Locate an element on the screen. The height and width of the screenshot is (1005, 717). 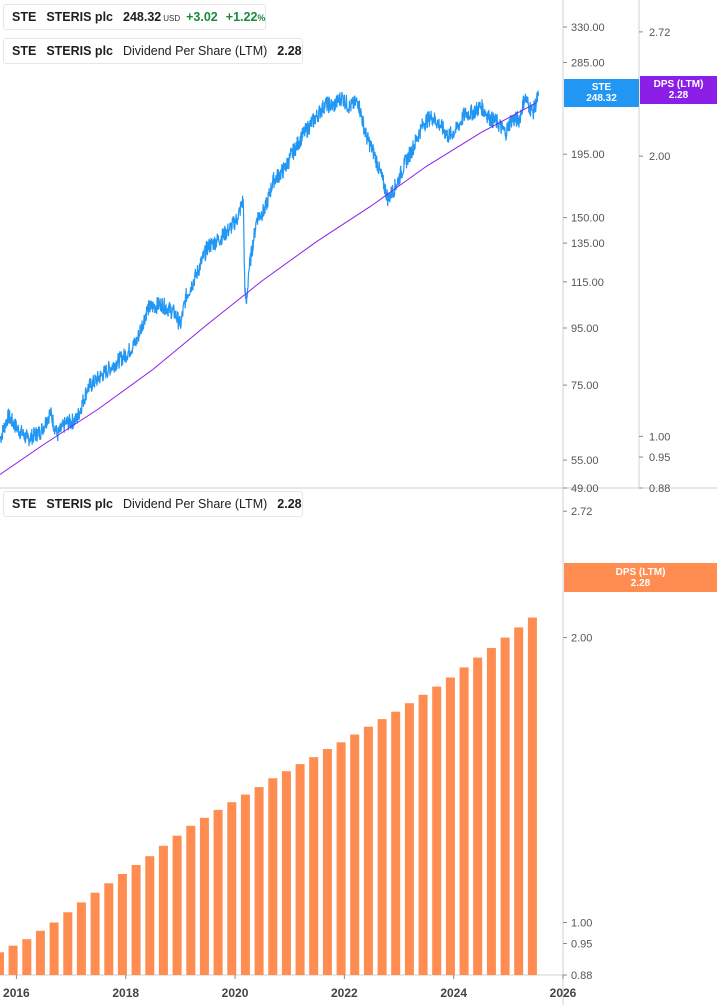
dps-bottom-tag: DPS (LTM) 2.28 is located at coordinates (640, 577).